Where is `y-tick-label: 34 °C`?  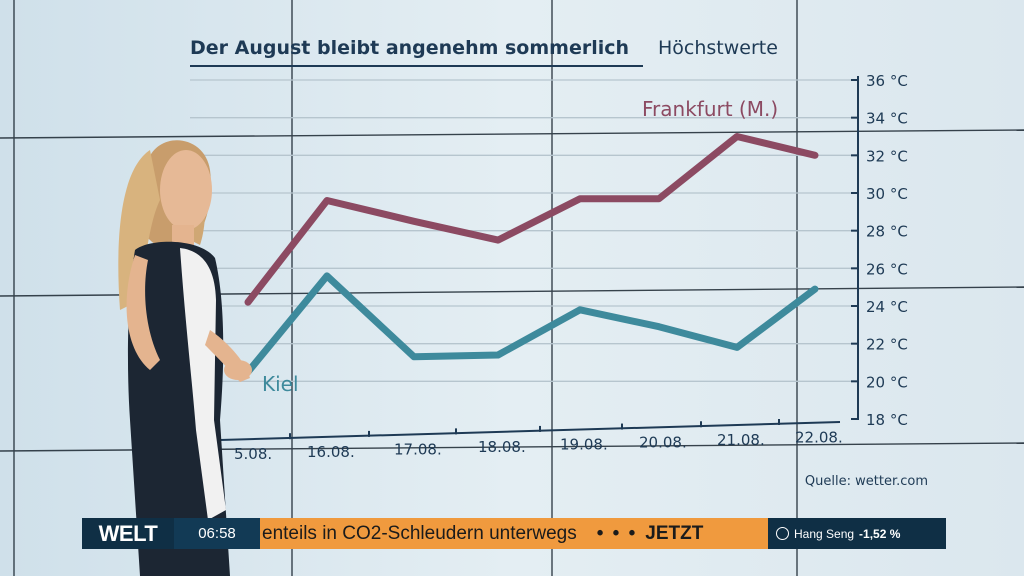
y-tick-label: 34 °C is located at coordinates (887, 119).